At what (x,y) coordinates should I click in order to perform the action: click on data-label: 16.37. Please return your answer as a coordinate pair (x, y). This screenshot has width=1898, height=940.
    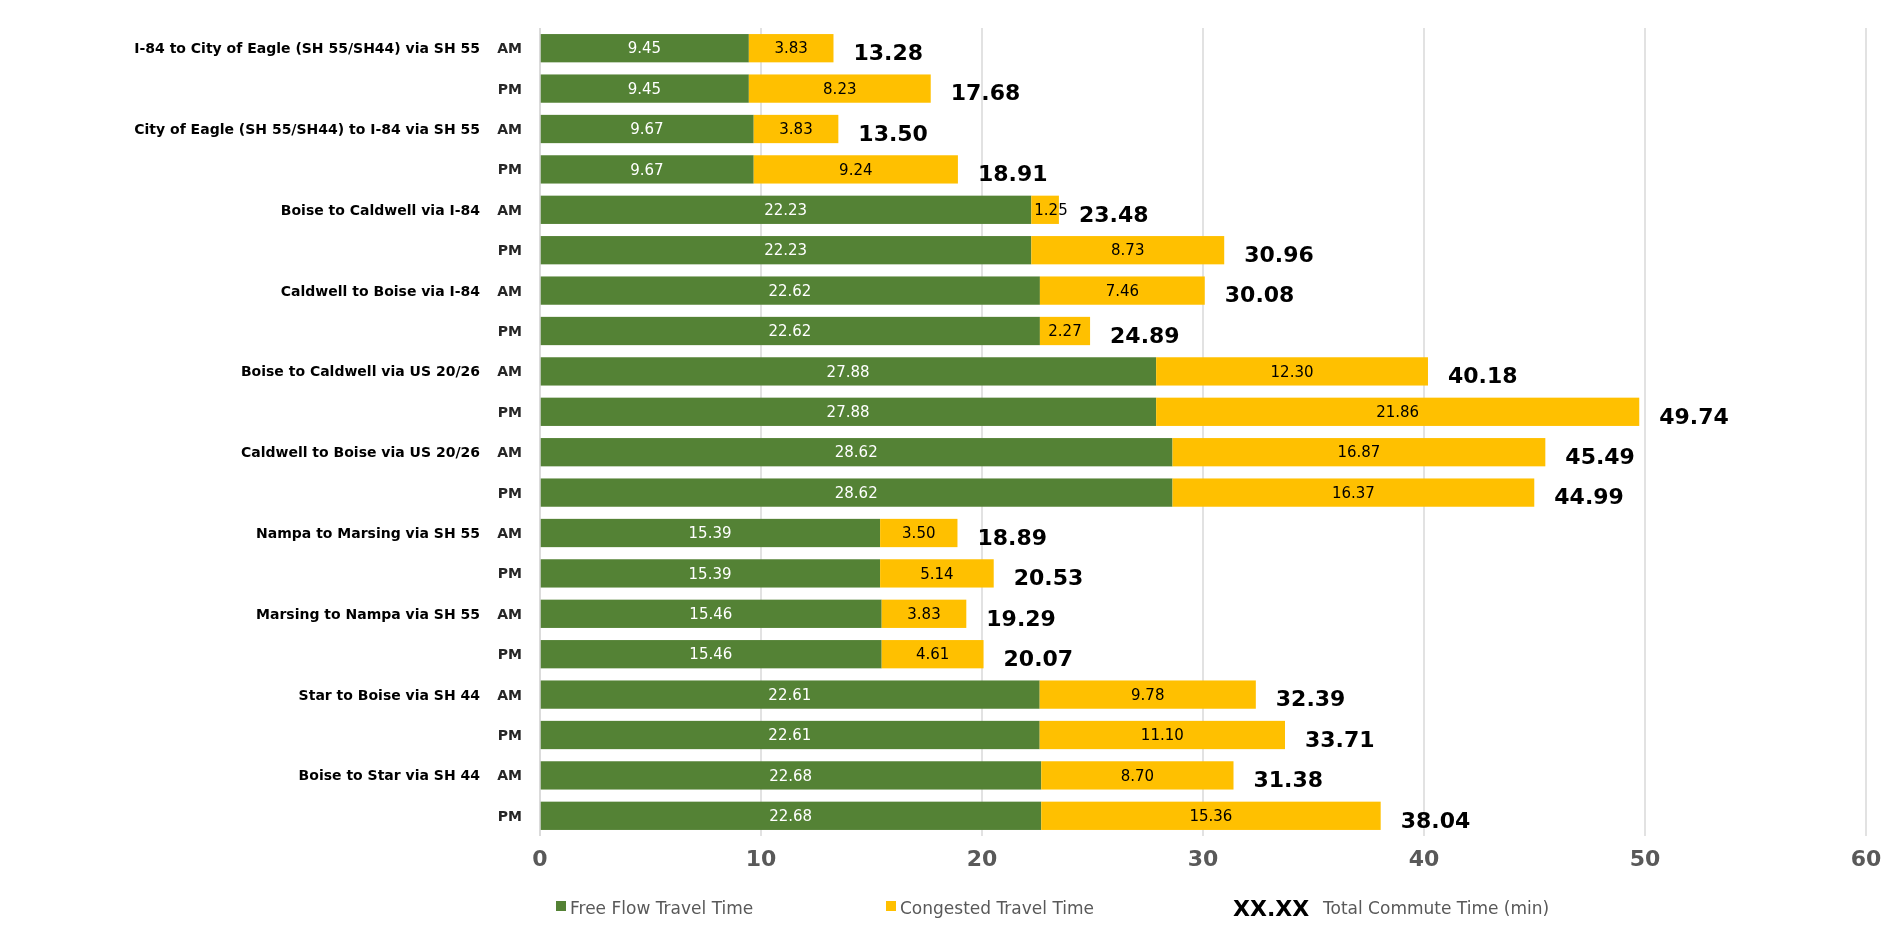
    Looking at the image, I should click on (1353, 492).